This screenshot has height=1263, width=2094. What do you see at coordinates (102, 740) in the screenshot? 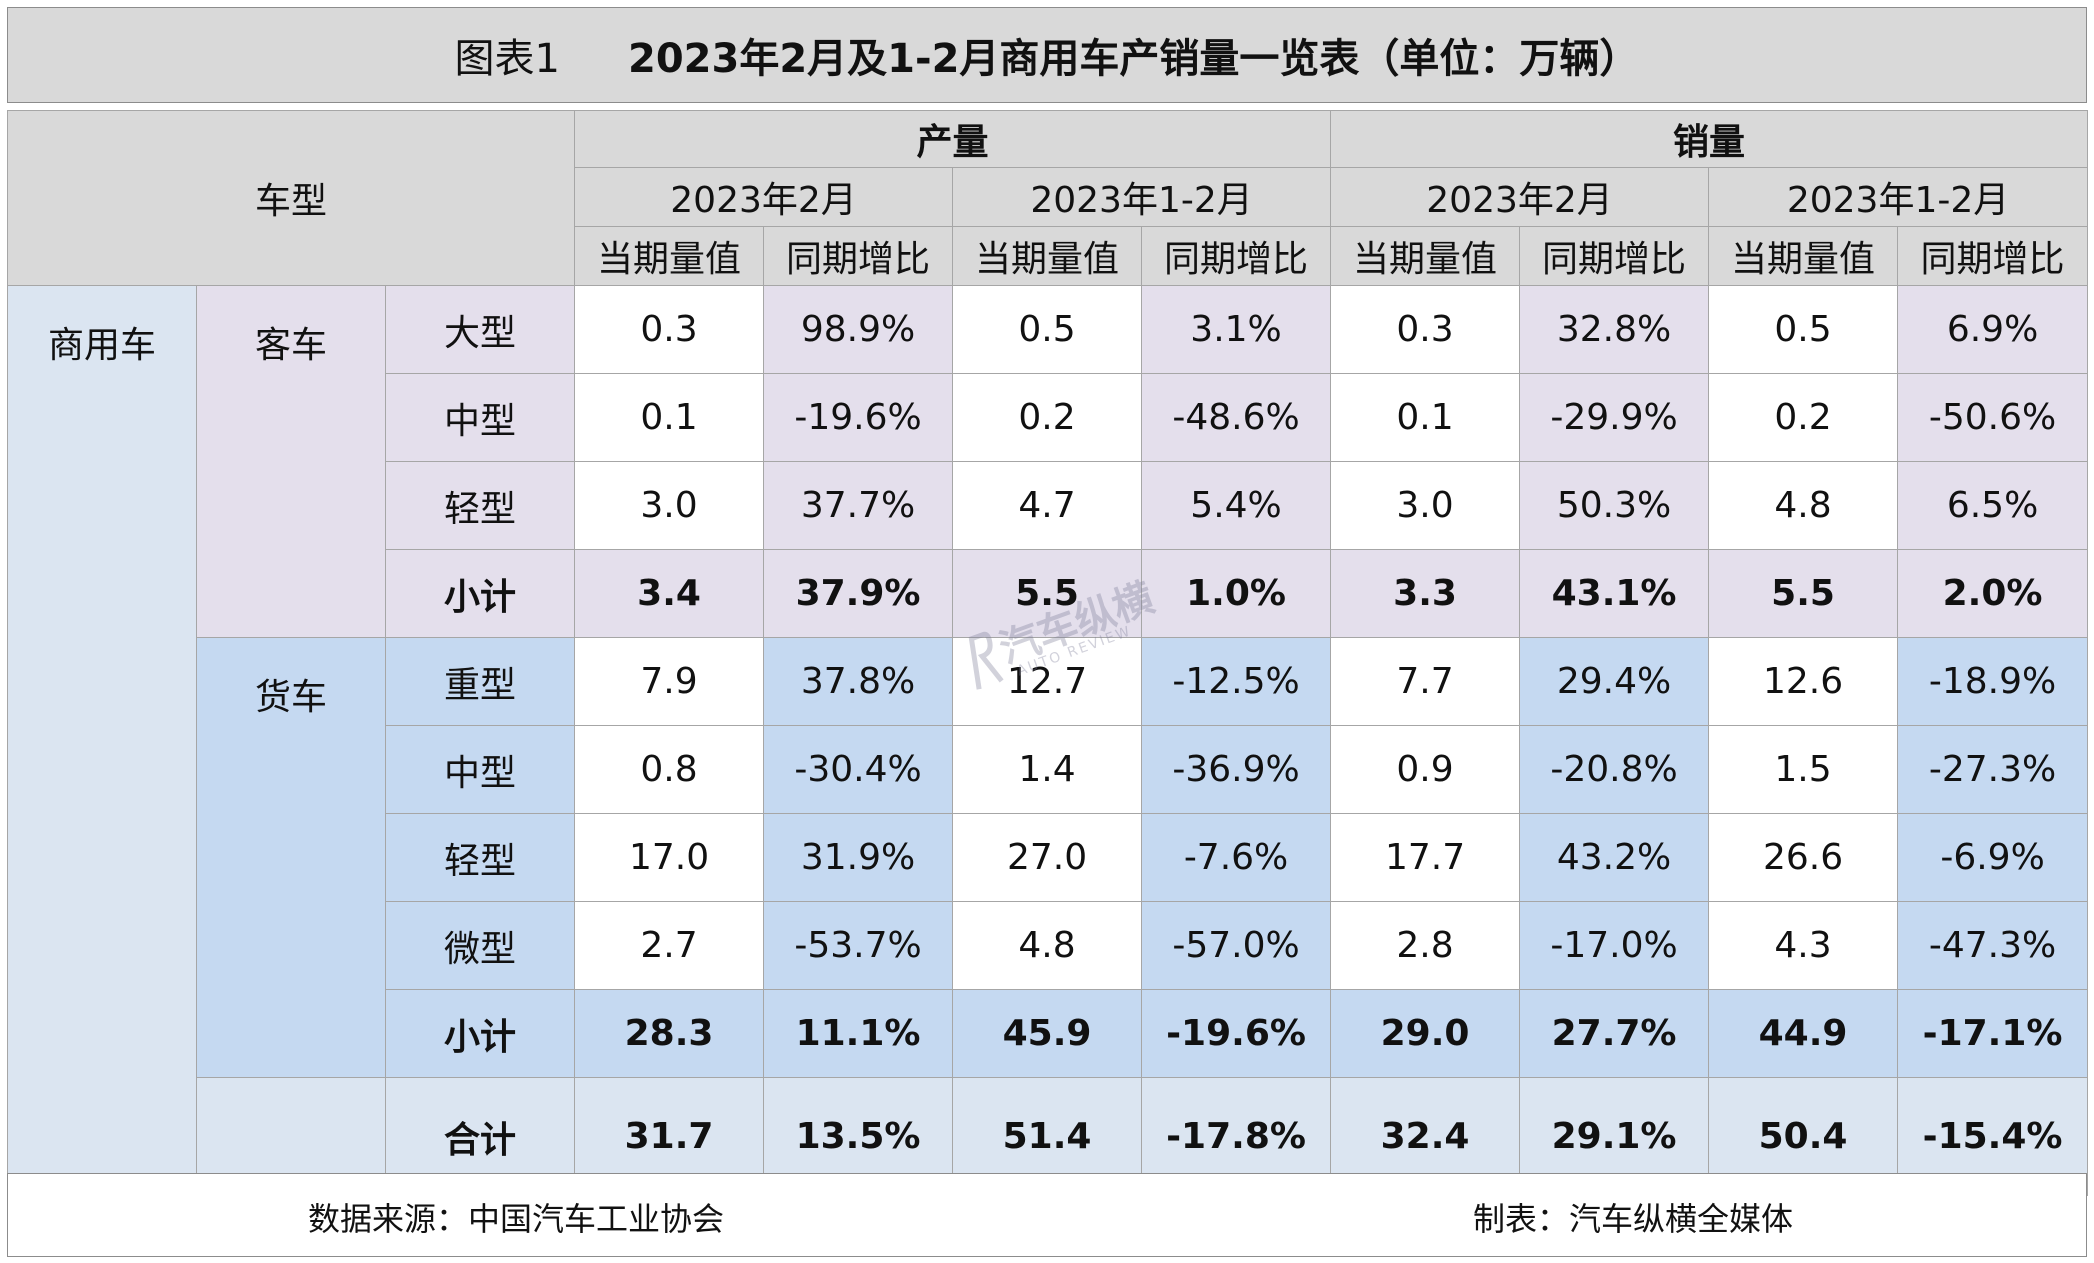
I see `category-commercial: 商用车` at bounding box center [102, 740].